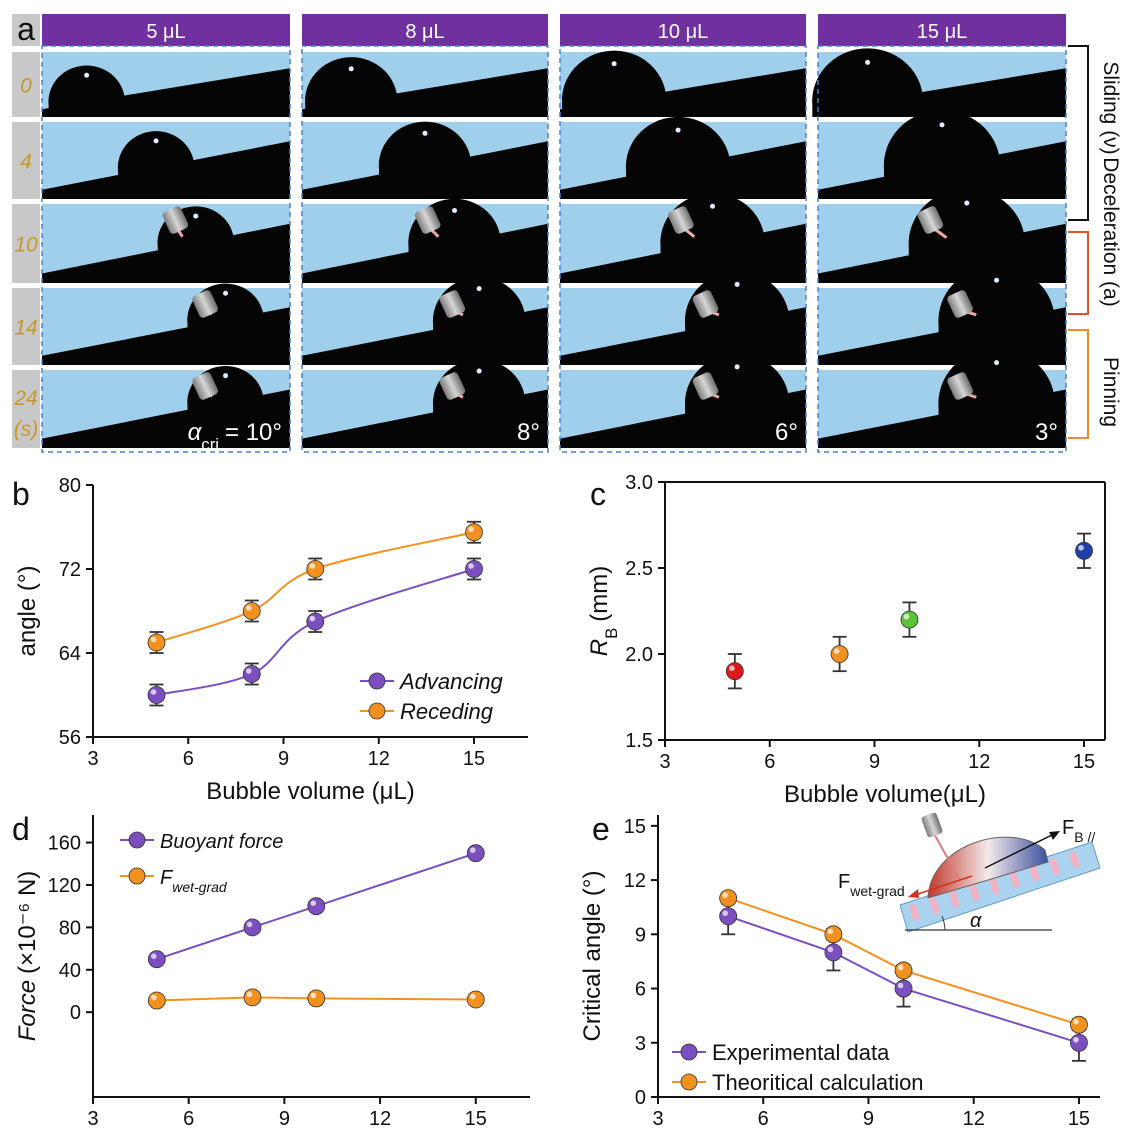 The image size is (1123, 1139). What do you see at coordinates (447, 711) in the screenshot?
I see `legend-label: Receding` at bounding box center [447, 711].